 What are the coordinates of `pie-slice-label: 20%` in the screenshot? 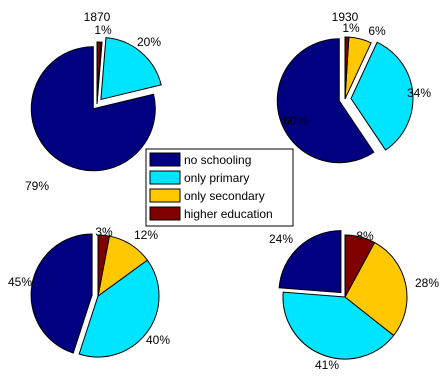 It's located at (149, 42).